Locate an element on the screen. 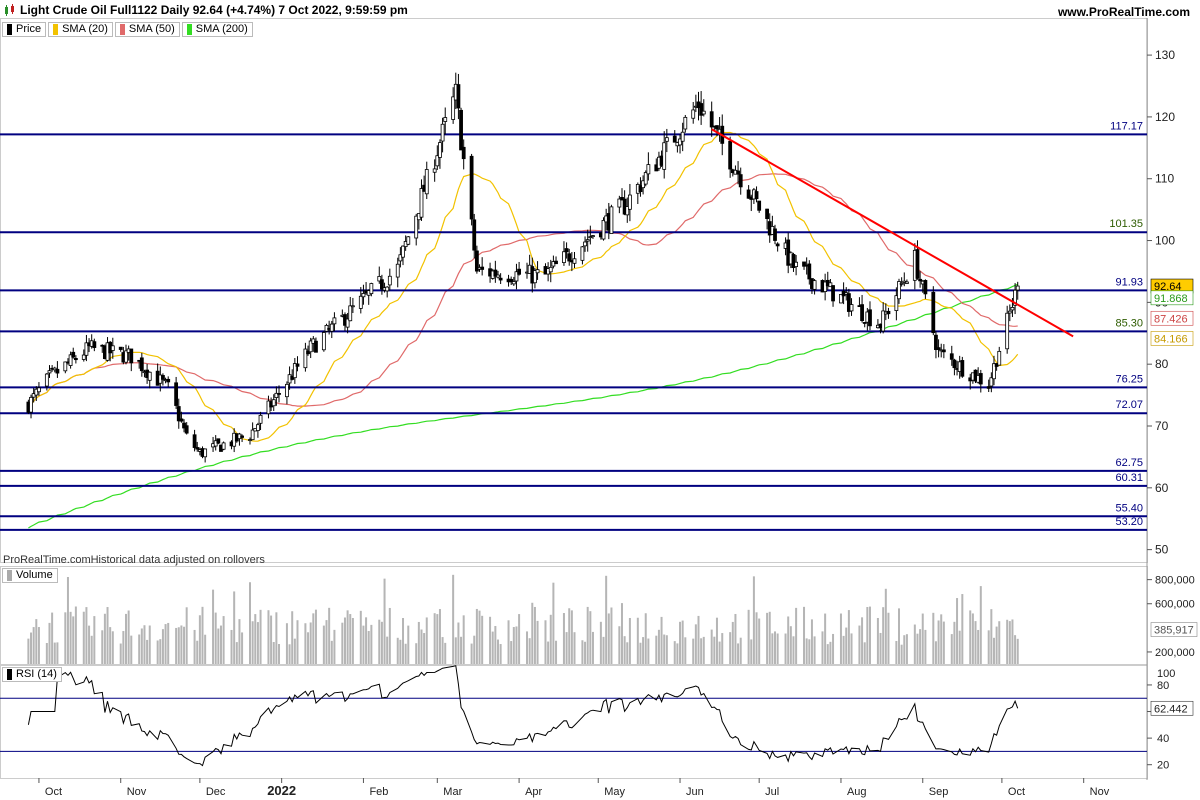 This screenshot has width=1200, height=800. sma20-last-value-tag: 84.166 is located at coordinates (1171, 339).